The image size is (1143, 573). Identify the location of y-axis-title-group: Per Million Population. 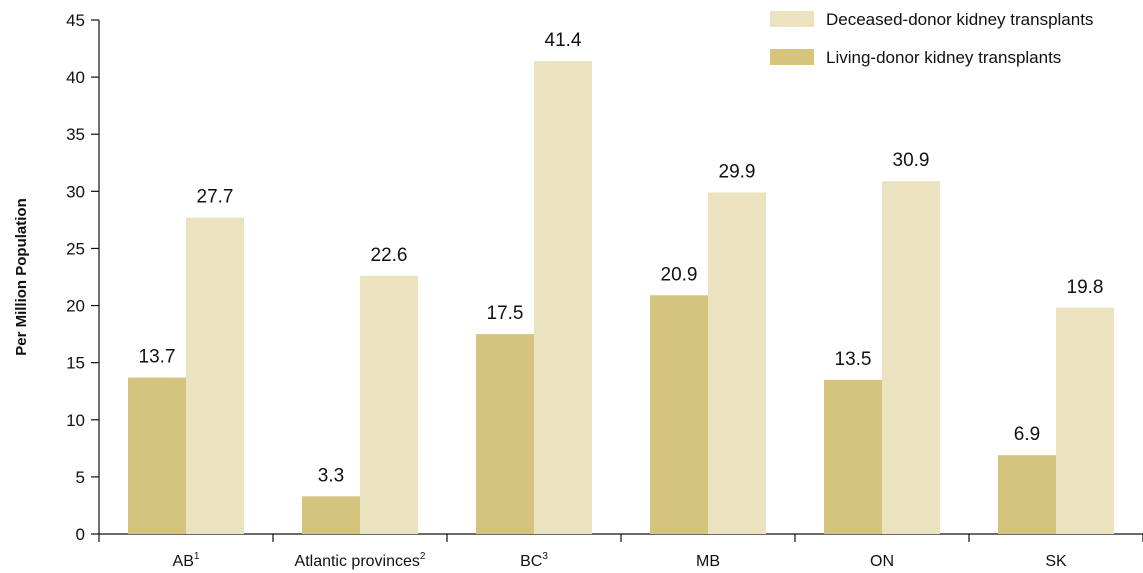
(21, 277).